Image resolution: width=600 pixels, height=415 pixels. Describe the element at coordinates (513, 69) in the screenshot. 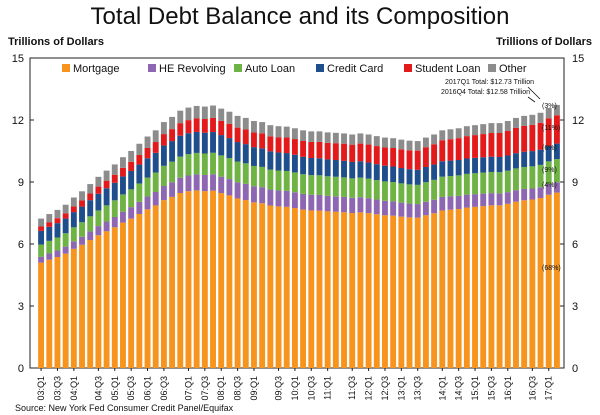

I see `legend-label: Other` at that location.